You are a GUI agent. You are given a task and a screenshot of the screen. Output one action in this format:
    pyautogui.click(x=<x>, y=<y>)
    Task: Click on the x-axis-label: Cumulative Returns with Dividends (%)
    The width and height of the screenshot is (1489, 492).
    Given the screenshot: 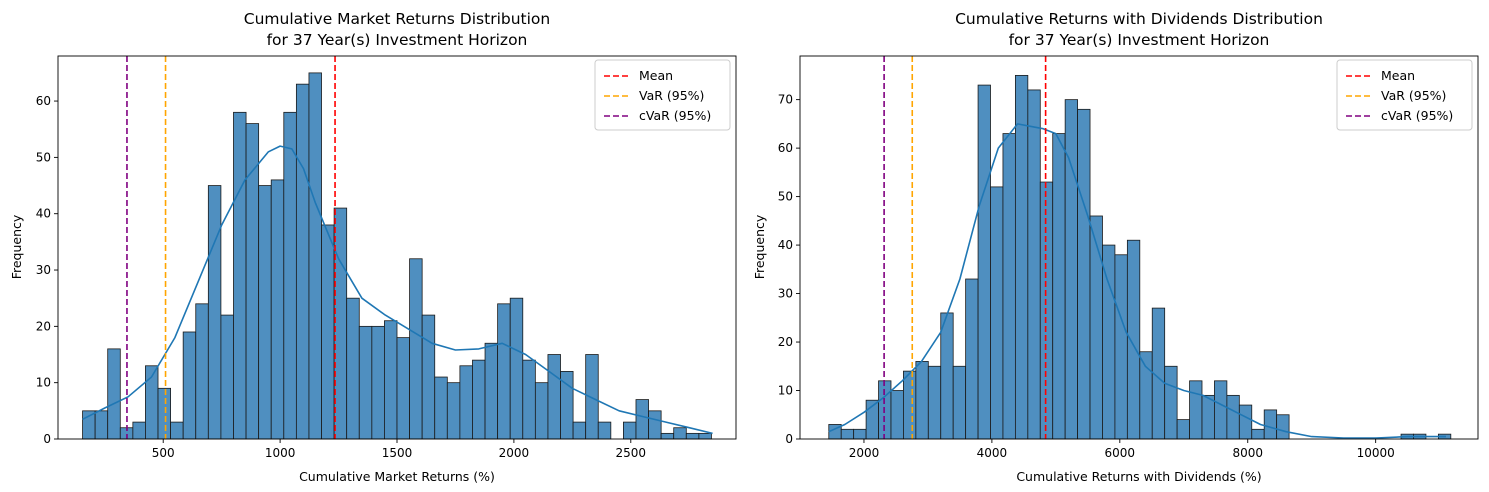 What is the action you would take?
    pyautogui.click(x=1138, y=476)
    